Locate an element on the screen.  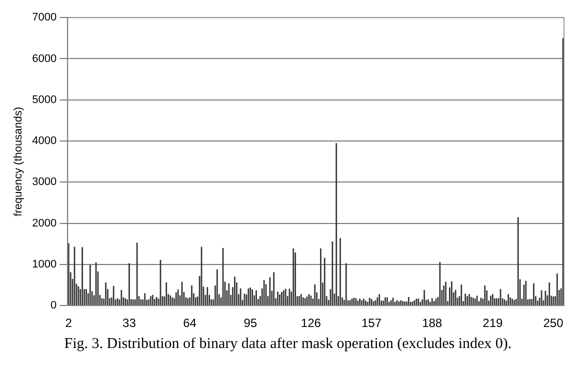
x-tick-label: 188 is located at coordinates (432, 323).